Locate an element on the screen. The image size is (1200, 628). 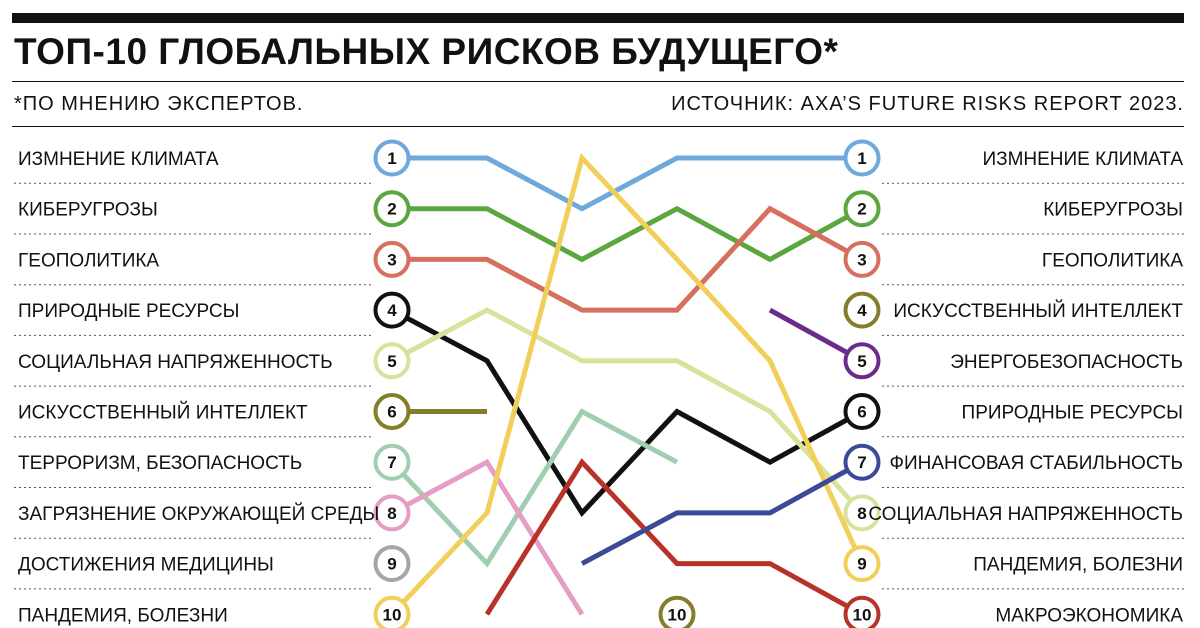
rank-label-left: СОЦИАЛЬНАЯ НАПРЯЖЕННОСТЬ is located at coordinates (175, 362).